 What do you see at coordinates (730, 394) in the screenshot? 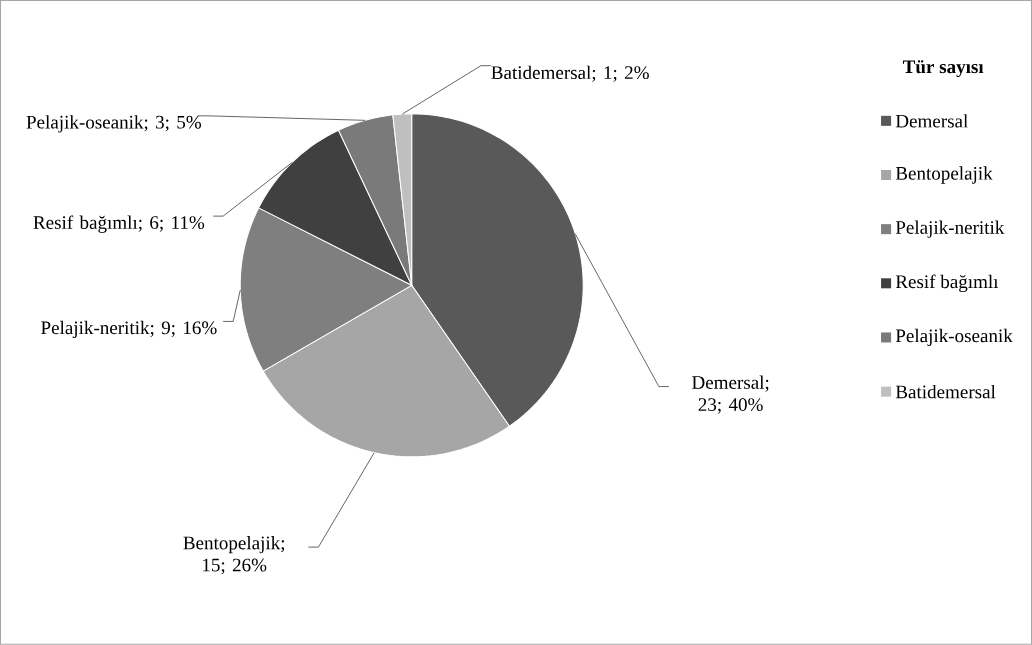
I see `data-label: Demersal; 23; 40%` at bounding box center [730, 394].